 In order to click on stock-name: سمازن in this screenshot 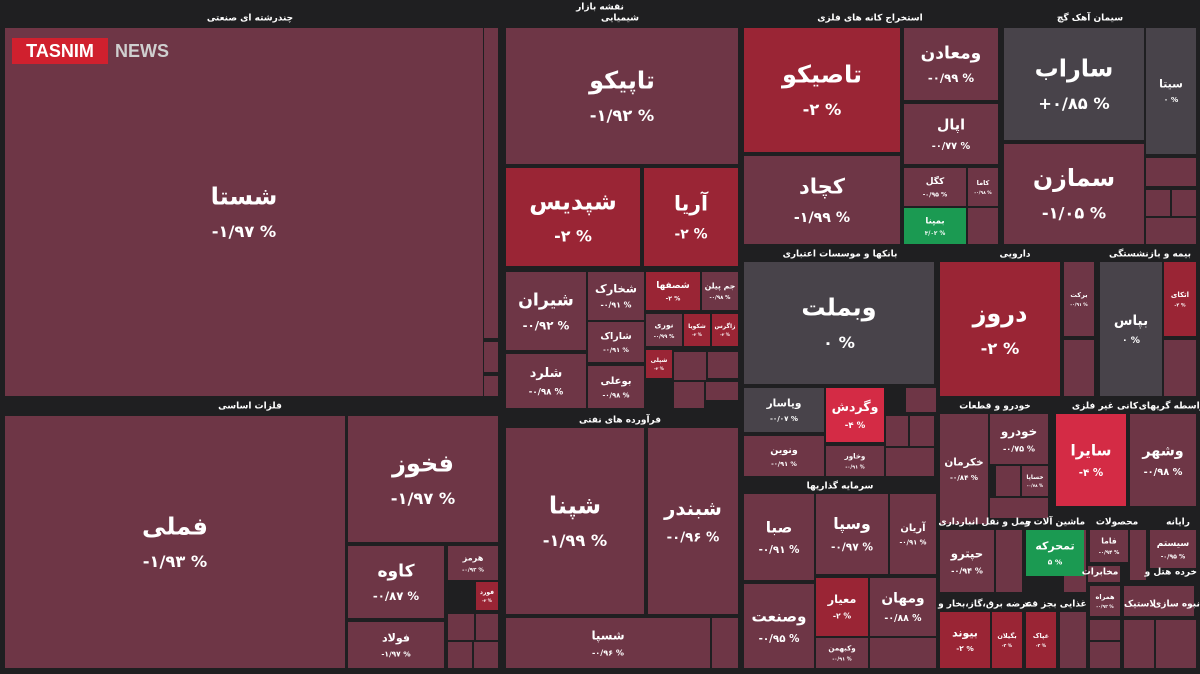, I will do `click(1074, 178)`.